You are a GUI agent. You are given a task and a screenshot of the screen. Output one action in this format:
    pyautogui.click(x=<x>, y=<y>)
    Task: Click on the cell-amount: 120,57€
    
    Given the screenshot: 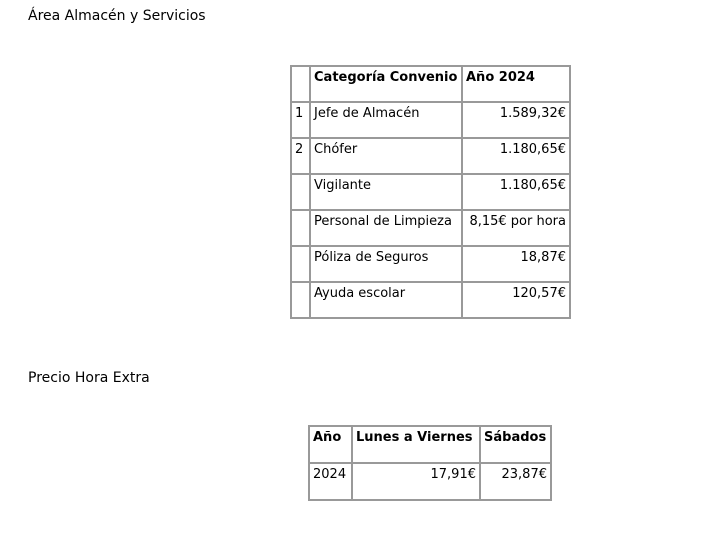 What is the action you would take?
    pyautogui.click(x=516, y=300)
    